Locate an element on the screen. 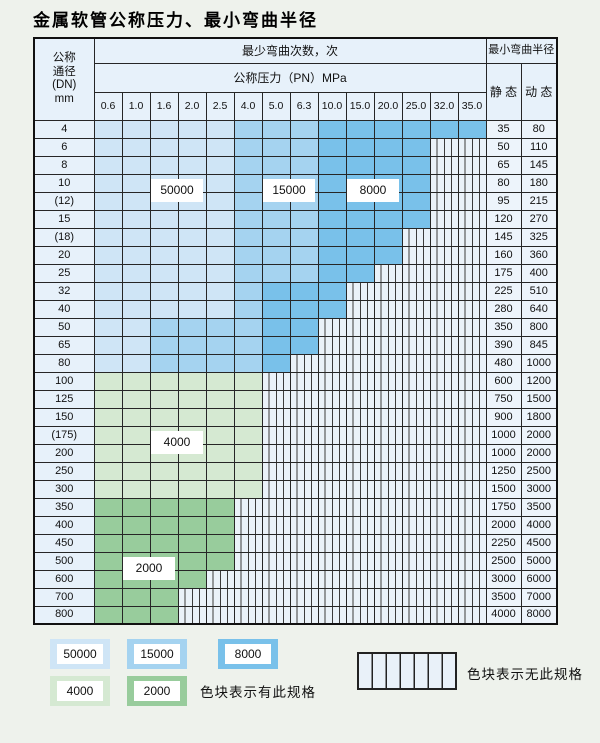  table-row: 400 2000 4000 is located at coordinates (295, 525).